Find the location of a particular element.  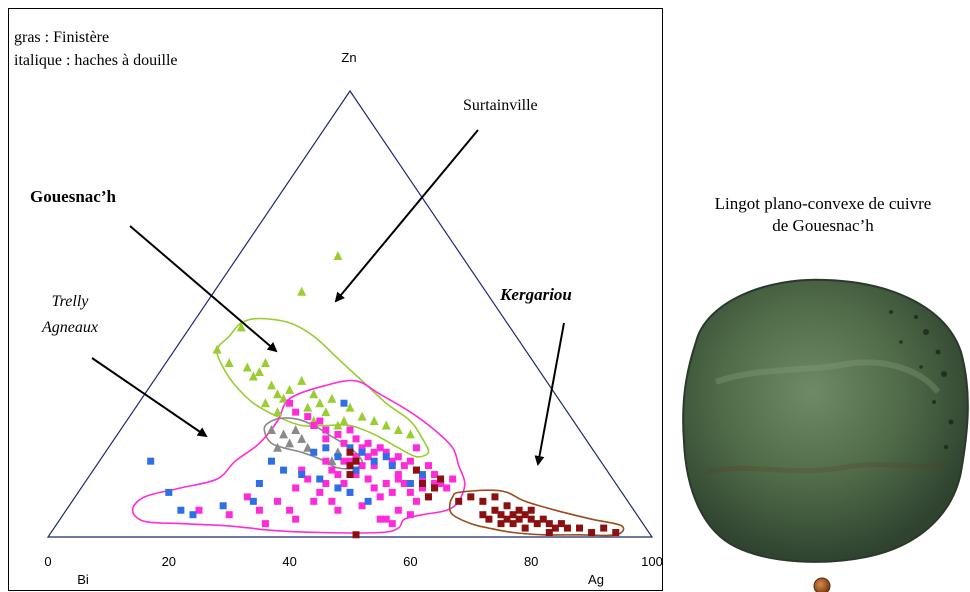

arrow-trelly-agneaux is located at coordinates (149, 397).